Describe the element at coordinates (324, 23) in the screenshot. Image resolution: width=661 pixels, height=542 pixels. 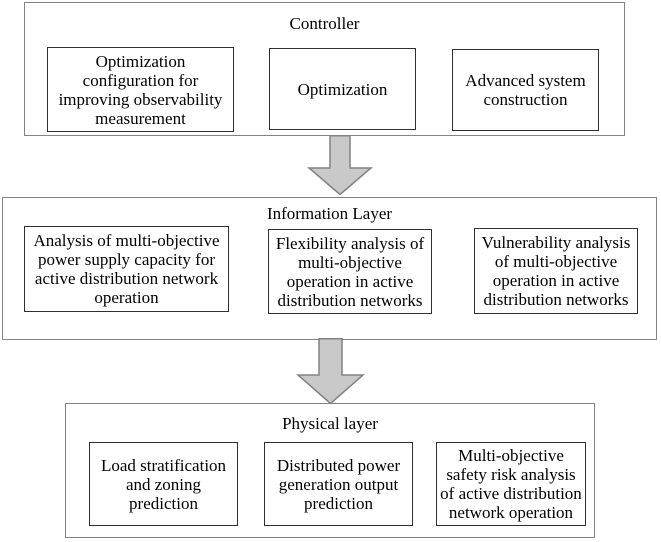
I see `controller-layer-title: Controller` at that location.